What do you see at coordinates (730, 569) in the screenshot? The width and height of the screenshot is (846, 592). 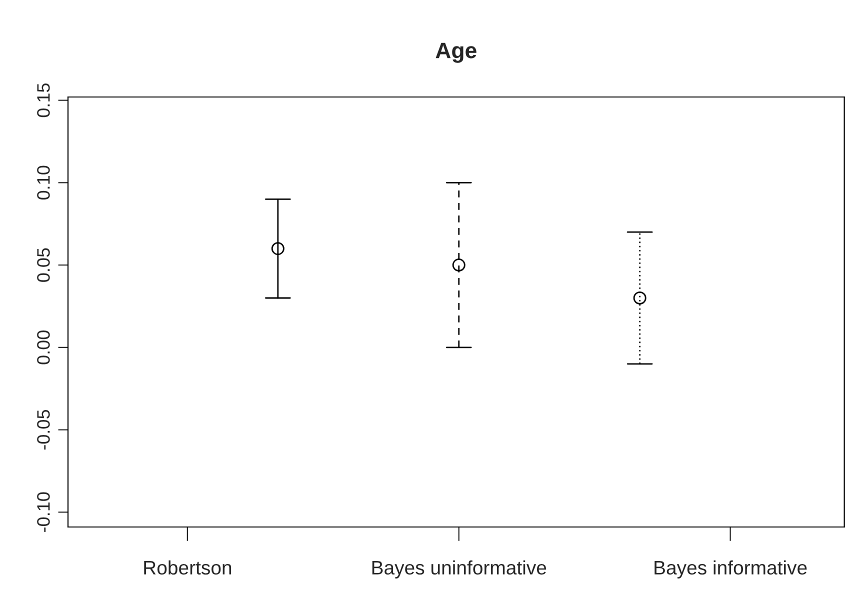 I see `x-tick-label: Bayes informative` at bounding box center [730, 569].